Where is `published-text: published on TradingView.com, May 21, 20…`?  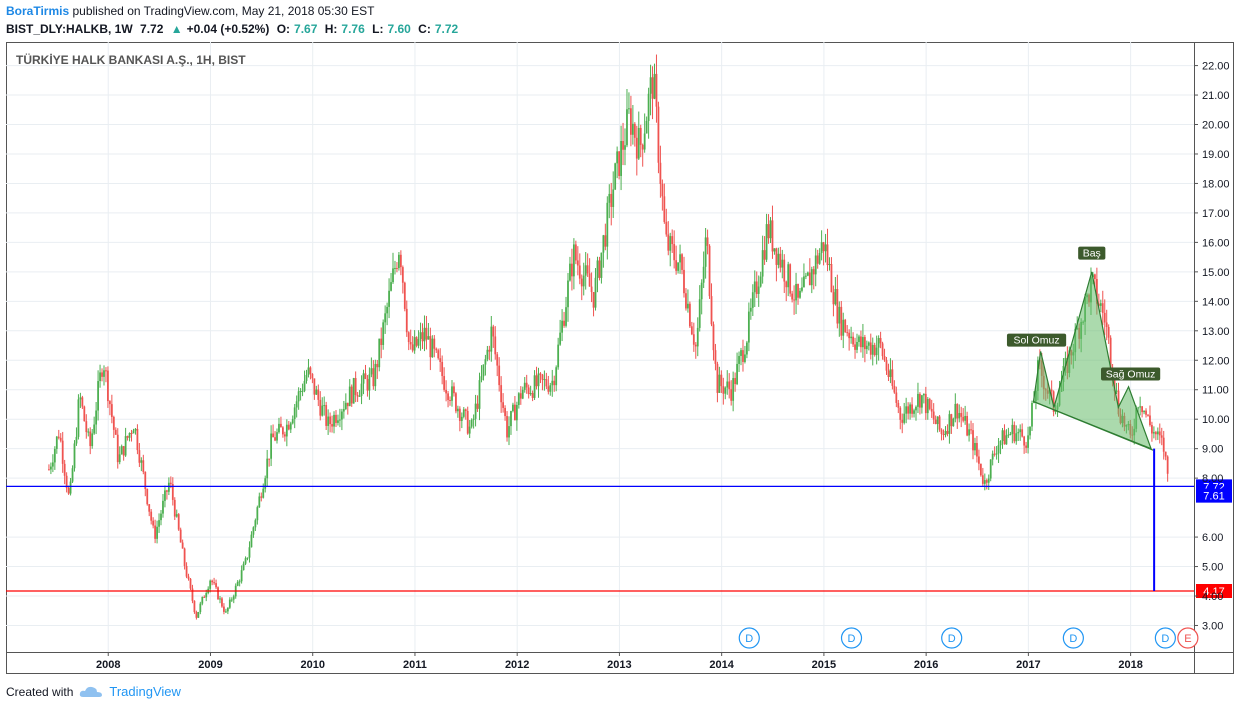
published-text: published on TradingView.com, May 21, 20… is located at coordinates (223, 11).